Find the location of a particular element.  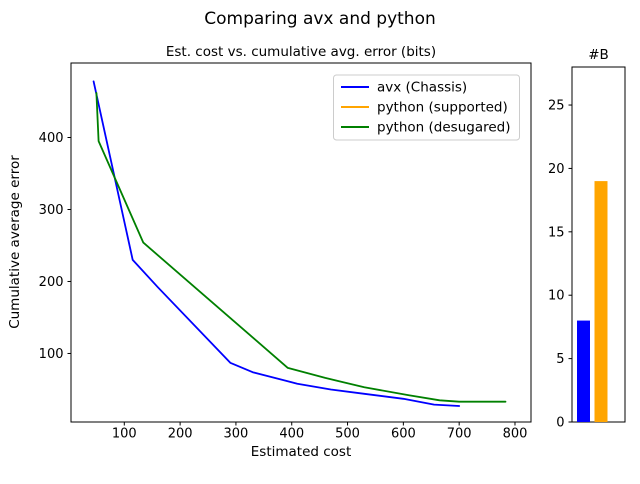

x-tick-label: 500 is located at coordinates (347, 434).